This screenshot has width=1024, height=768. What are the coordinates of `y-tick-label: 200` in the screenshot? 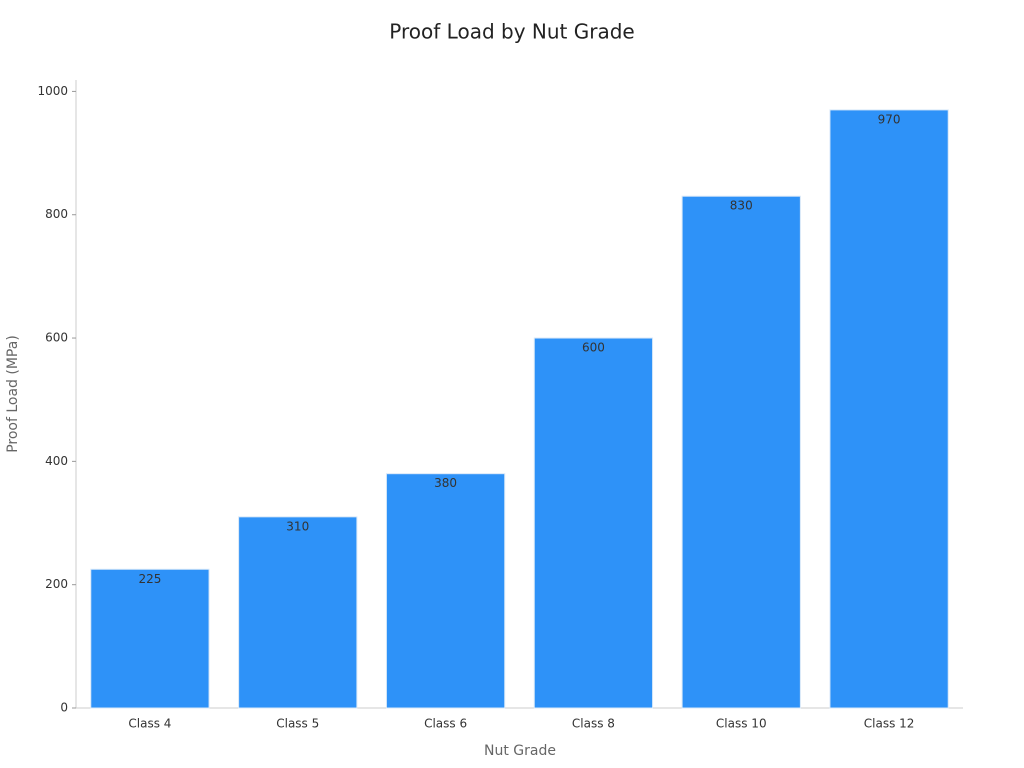 It's located at (56, 584).